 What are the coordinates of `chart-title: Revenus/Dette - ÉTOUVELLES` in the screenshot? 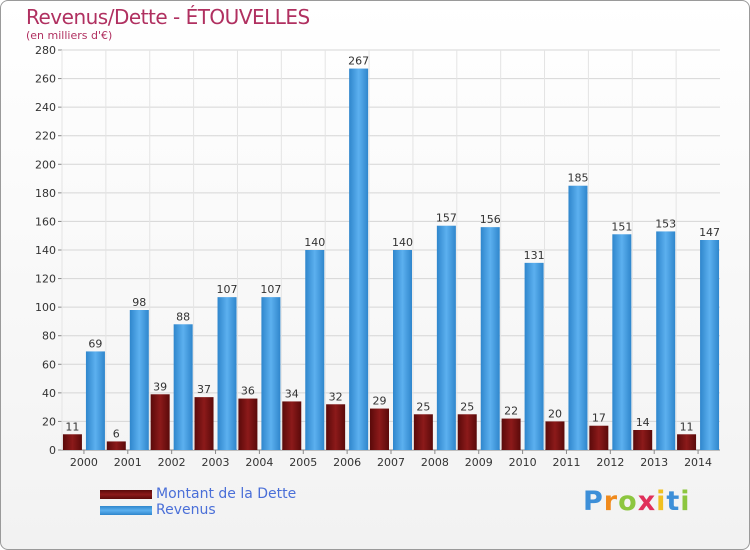 It's located at (168, 17).